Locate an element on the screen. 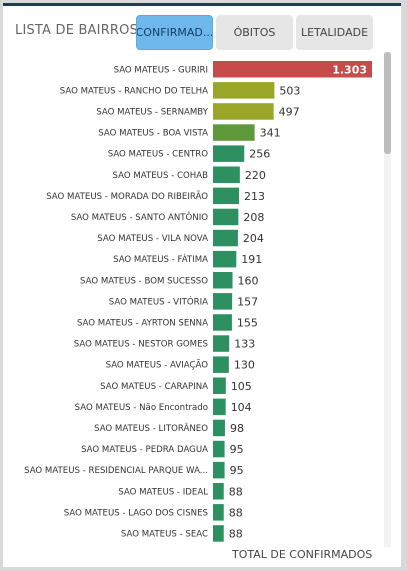 Image resolution: width=407 pixels, height=571 pixels. category-label: SAO MATEUS - MORADA DO RIBEIRÃO is located at coordinates (127, 196).